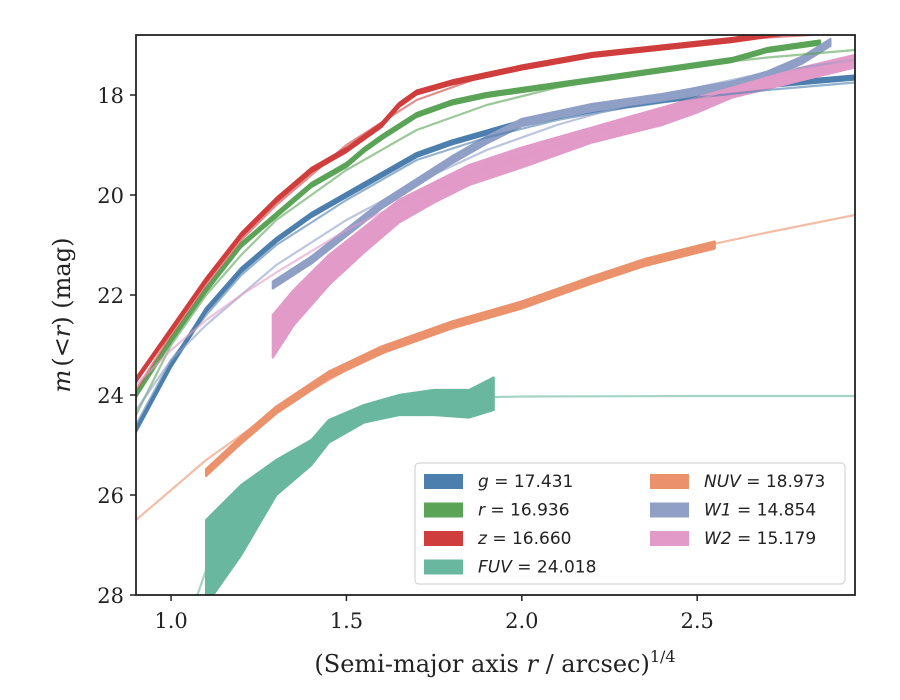  I want to click on y-axis-ticks: 18 20 22 24 26 28, so click(116, 346).